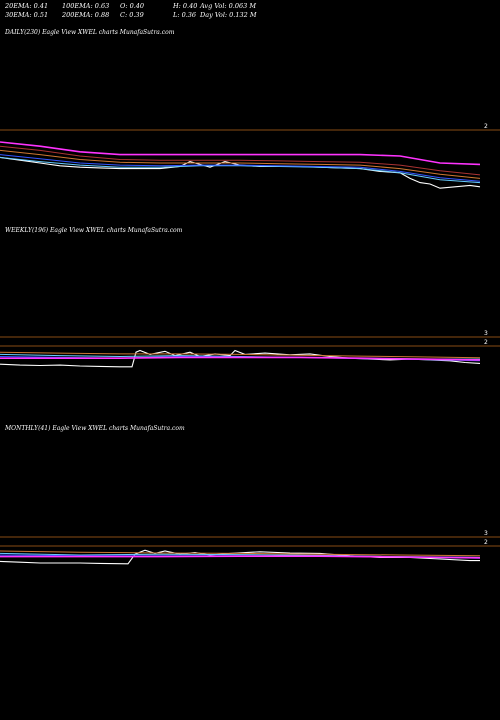  I want to click on monthly-ema_orange-line, so click(240, 553).